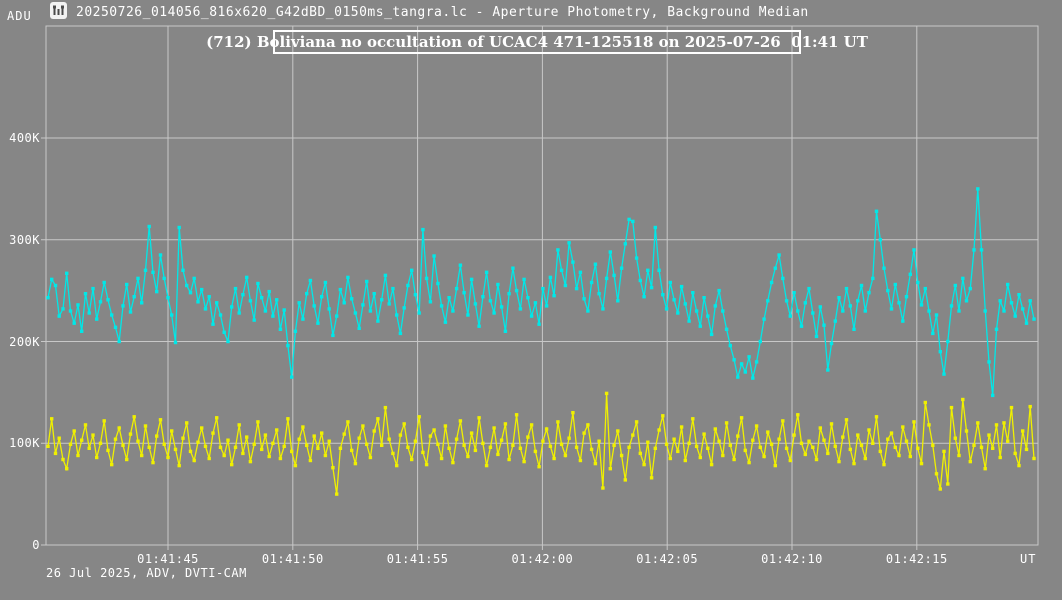  I want to click on x-axis-tick-label: 01:42:10, so click(792, 559).